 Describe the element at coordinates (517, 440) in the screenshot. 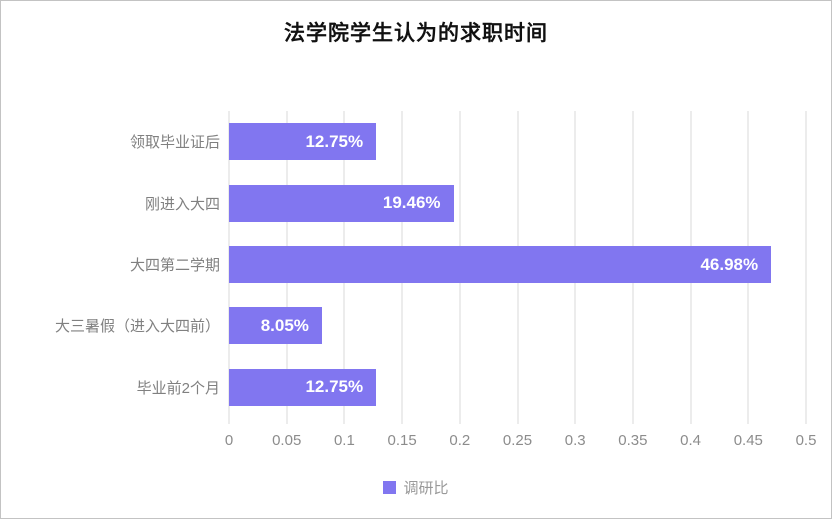

I see `x-tick-label: 0.25` at that location.